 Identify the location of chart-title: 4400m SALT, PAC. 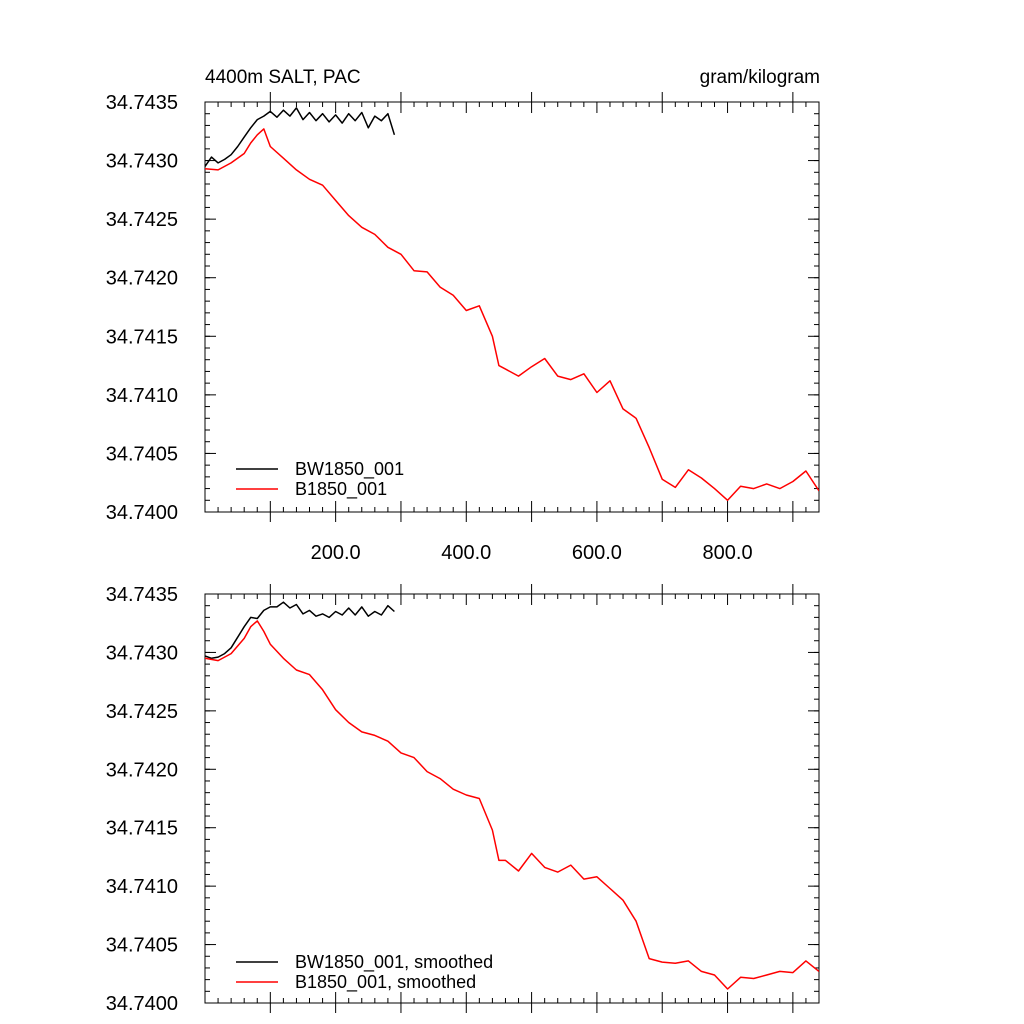
(283, 77).